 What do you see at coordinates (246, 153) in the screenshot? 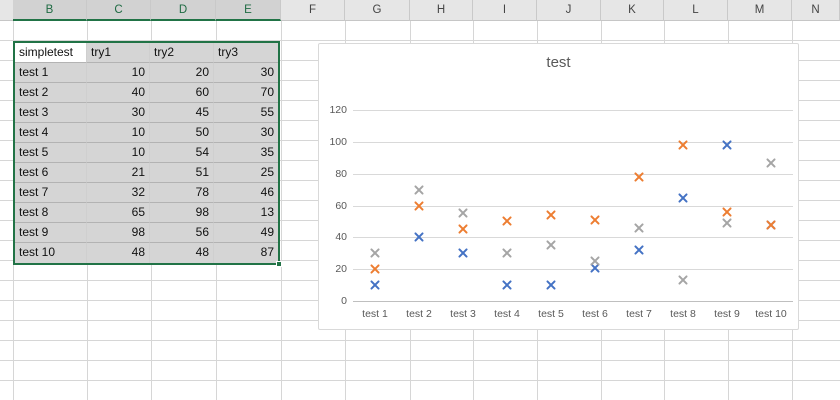
I see `table-cell: 35` at bounding box center [246, 153].